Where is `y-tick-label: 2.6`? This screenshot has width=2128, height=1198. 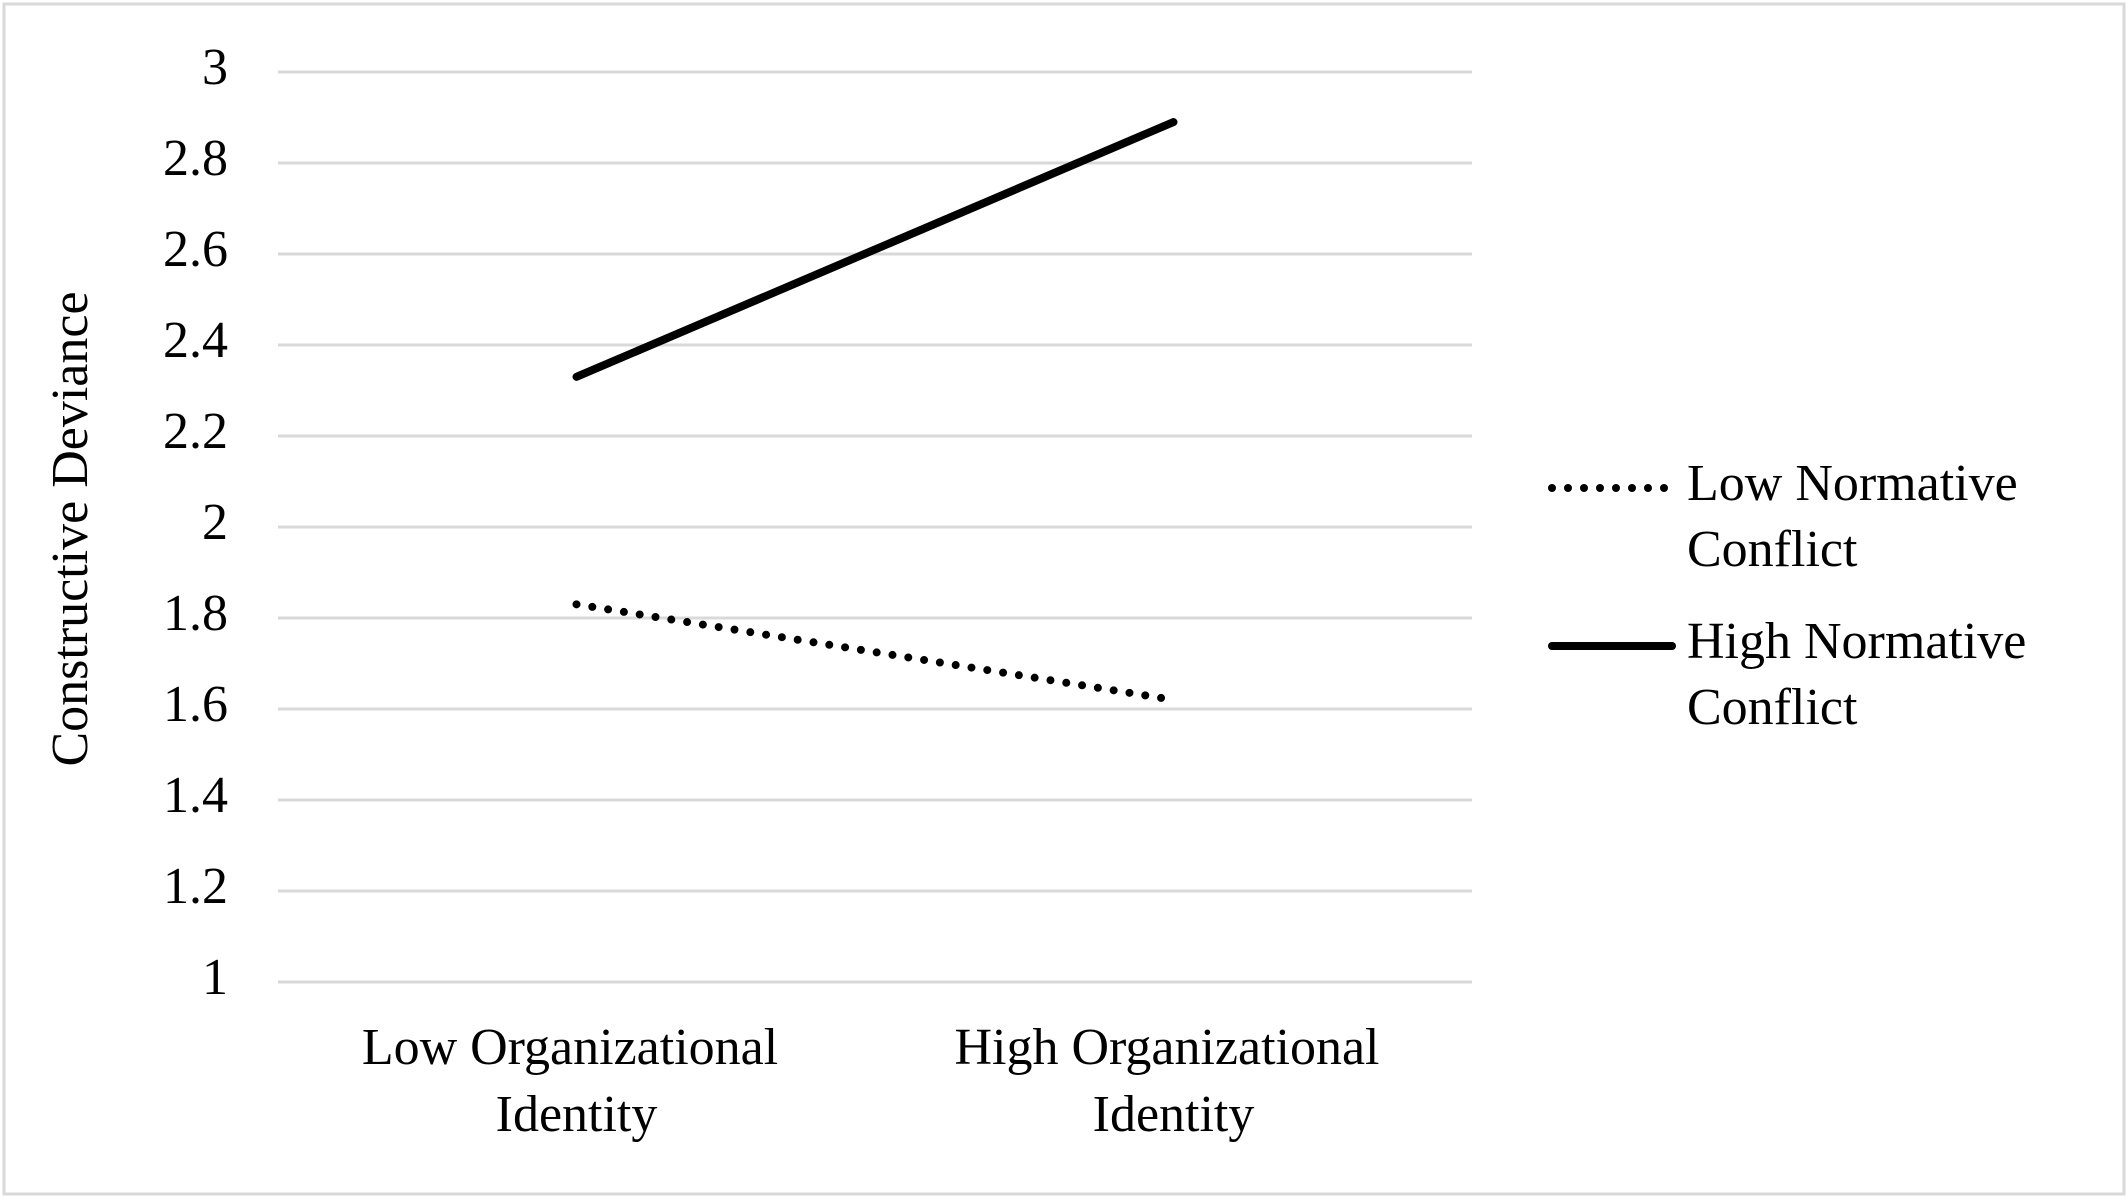 y-tick-label: 2.6 is located at coordinates (195, 249).